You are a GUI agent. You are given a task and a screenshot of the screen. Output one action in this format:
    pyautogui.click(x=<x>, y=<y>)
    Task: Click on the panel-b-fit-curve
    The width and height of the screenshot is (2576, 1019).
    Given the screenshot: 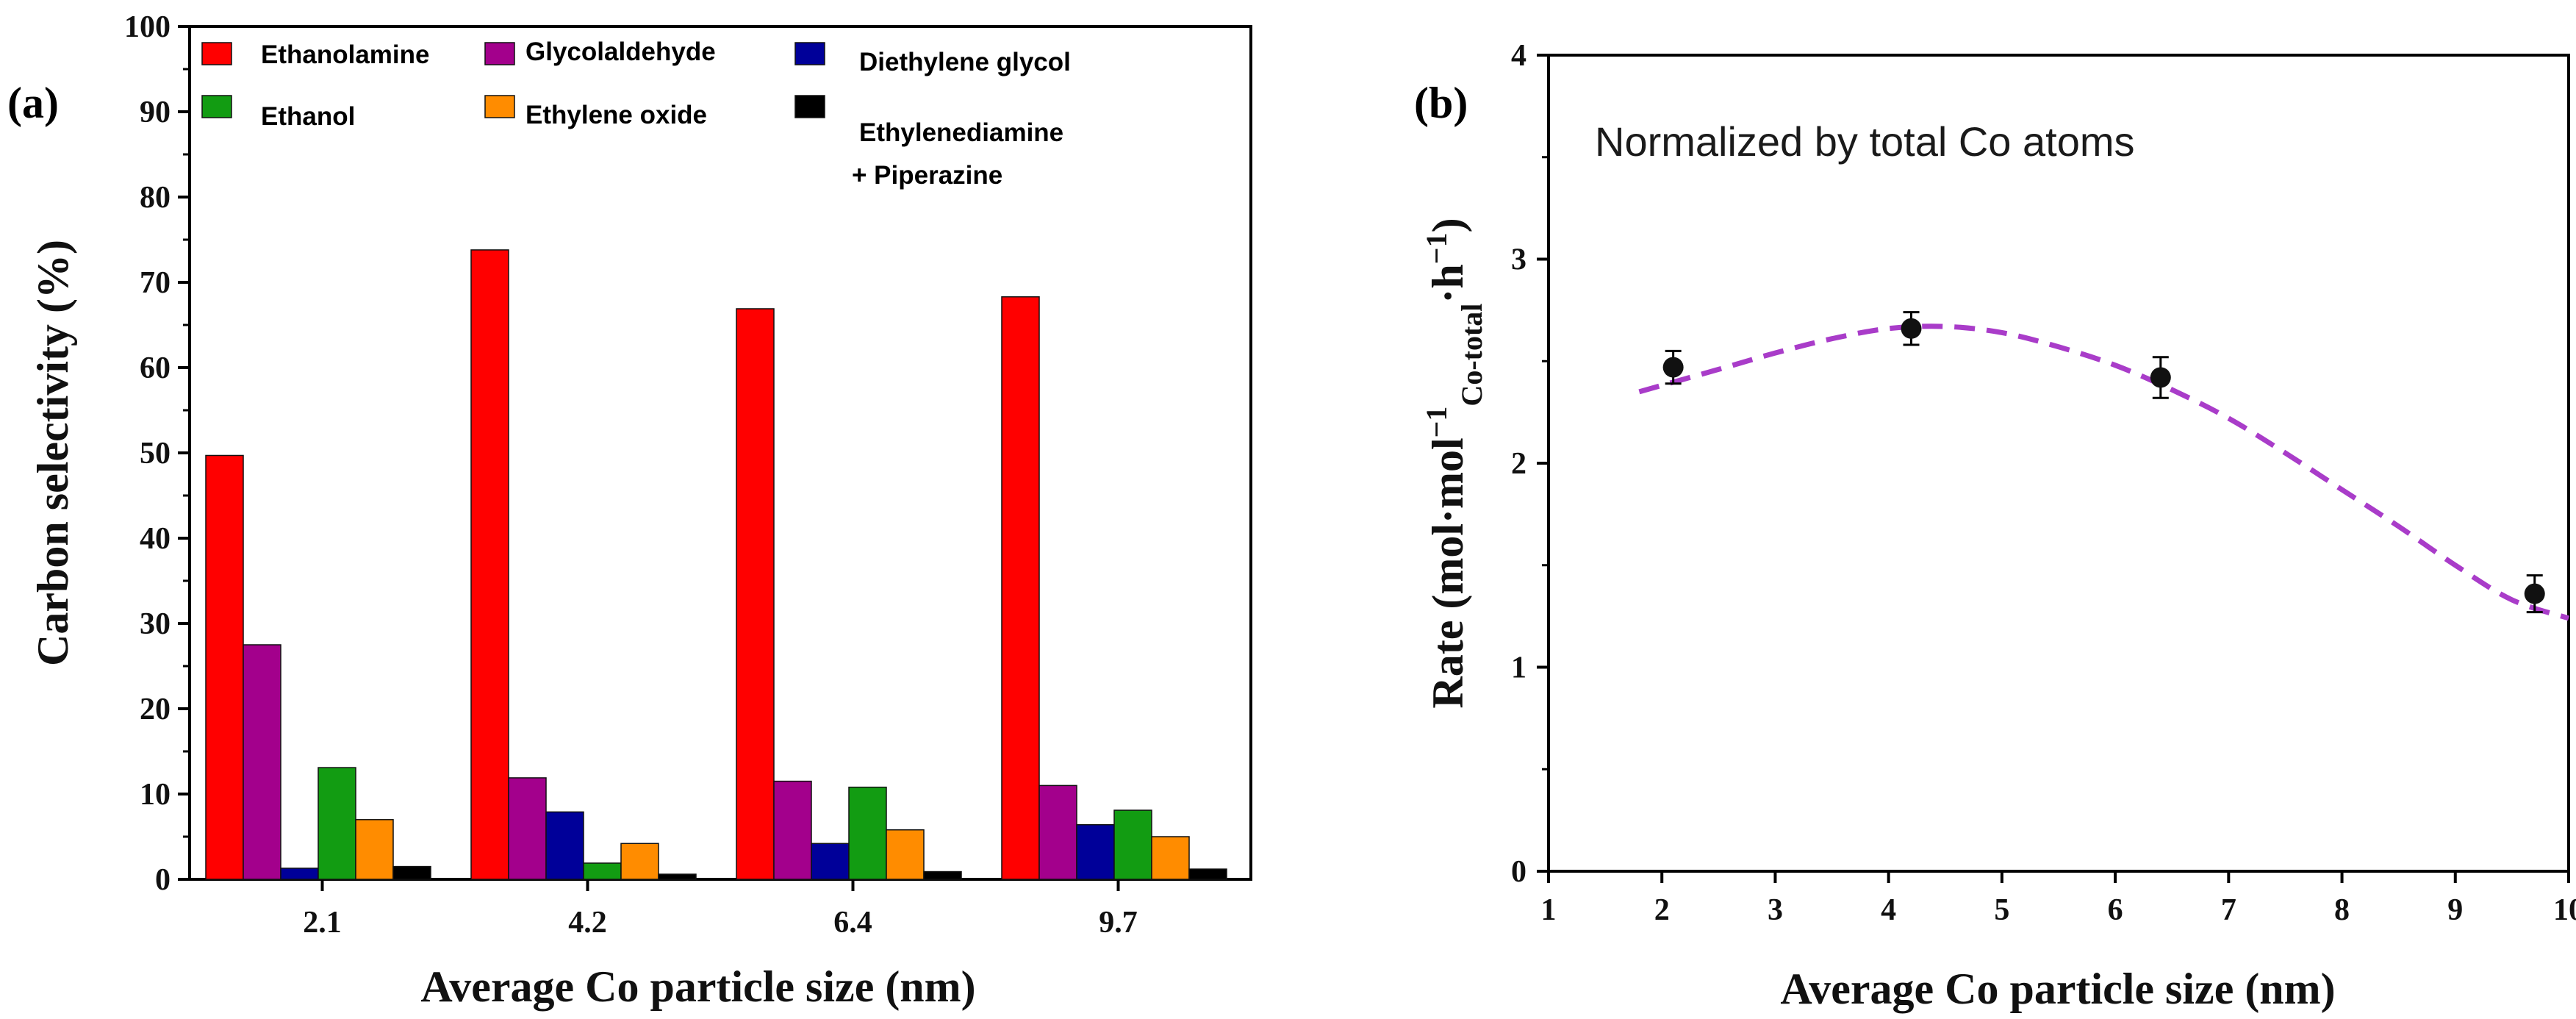 What is the action you would take?
    pyautogui.click(x=2104, y=472)
    